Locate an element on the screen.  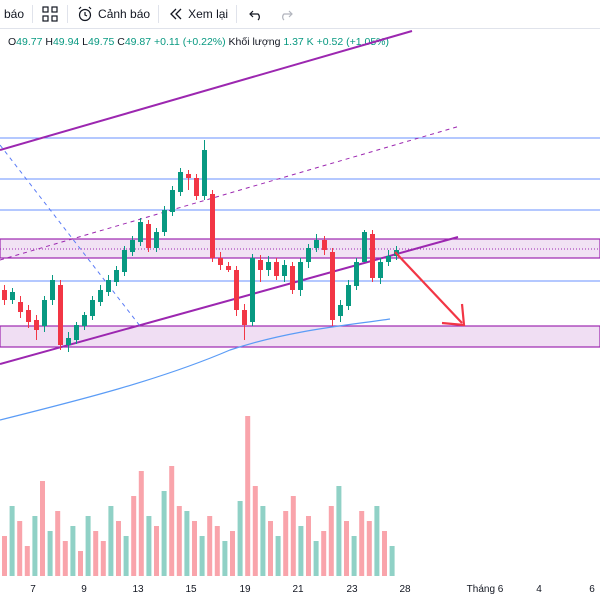
open-label: O is located at coordinates (12, 42).